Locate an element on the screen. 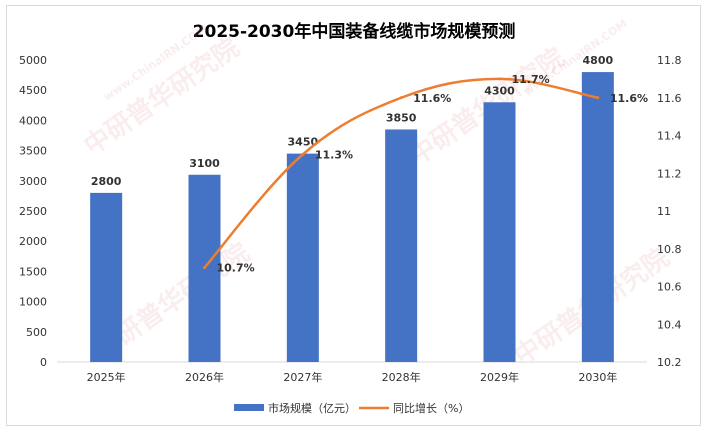 Image resolution: width=708 pixels, height=432 pixels. bar-data-label: 2800 is located at coordinates (106, 181).